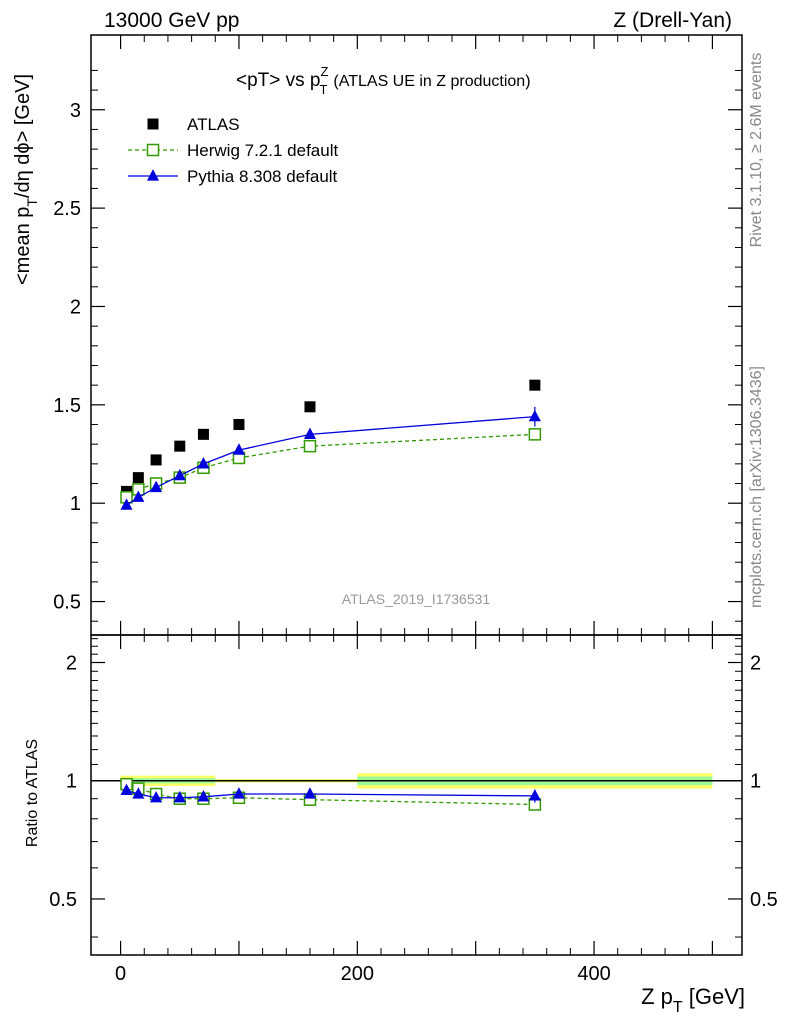 The image size is (786, 1024). I want to click on header-right-label: Z (Drell-Yan), so click(672, 20).